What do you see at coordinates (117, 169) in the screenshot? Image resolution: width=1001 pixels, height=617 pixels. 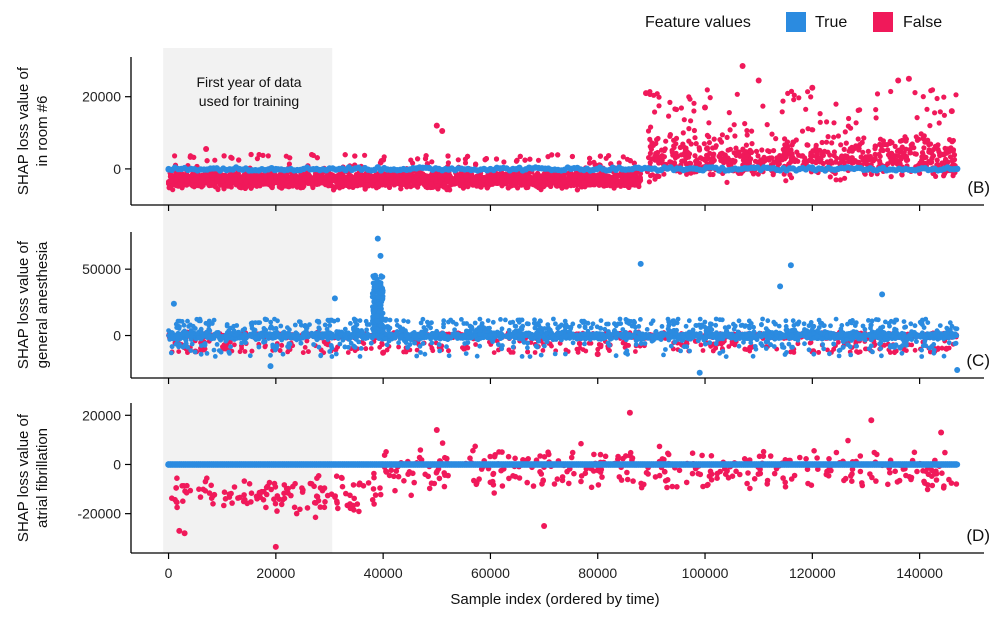 I see `y-tick-label: 0` at bounding box center [117, 169].